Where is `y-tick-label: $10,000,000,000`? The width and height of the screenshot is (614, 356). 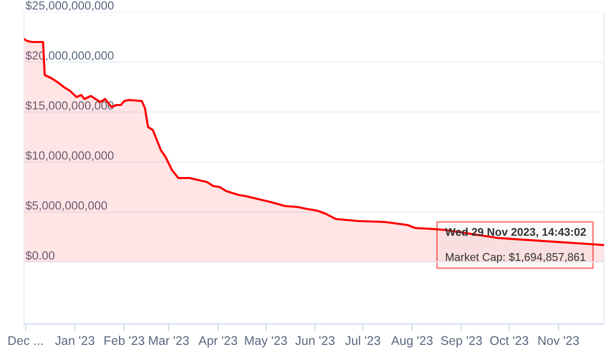
y-tick-label: $10,000,000,000 is located at coordinates (70, 156).